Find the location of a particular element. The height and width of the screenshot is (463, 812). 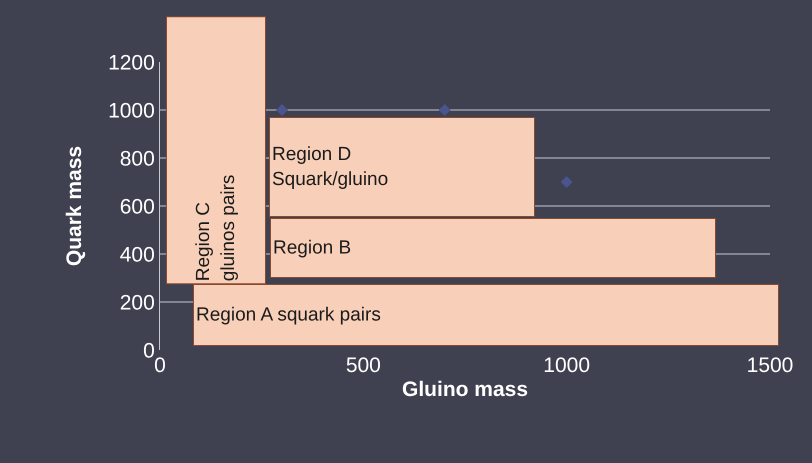

y-tick-label: 1200 is located at coordinates (131, 62).